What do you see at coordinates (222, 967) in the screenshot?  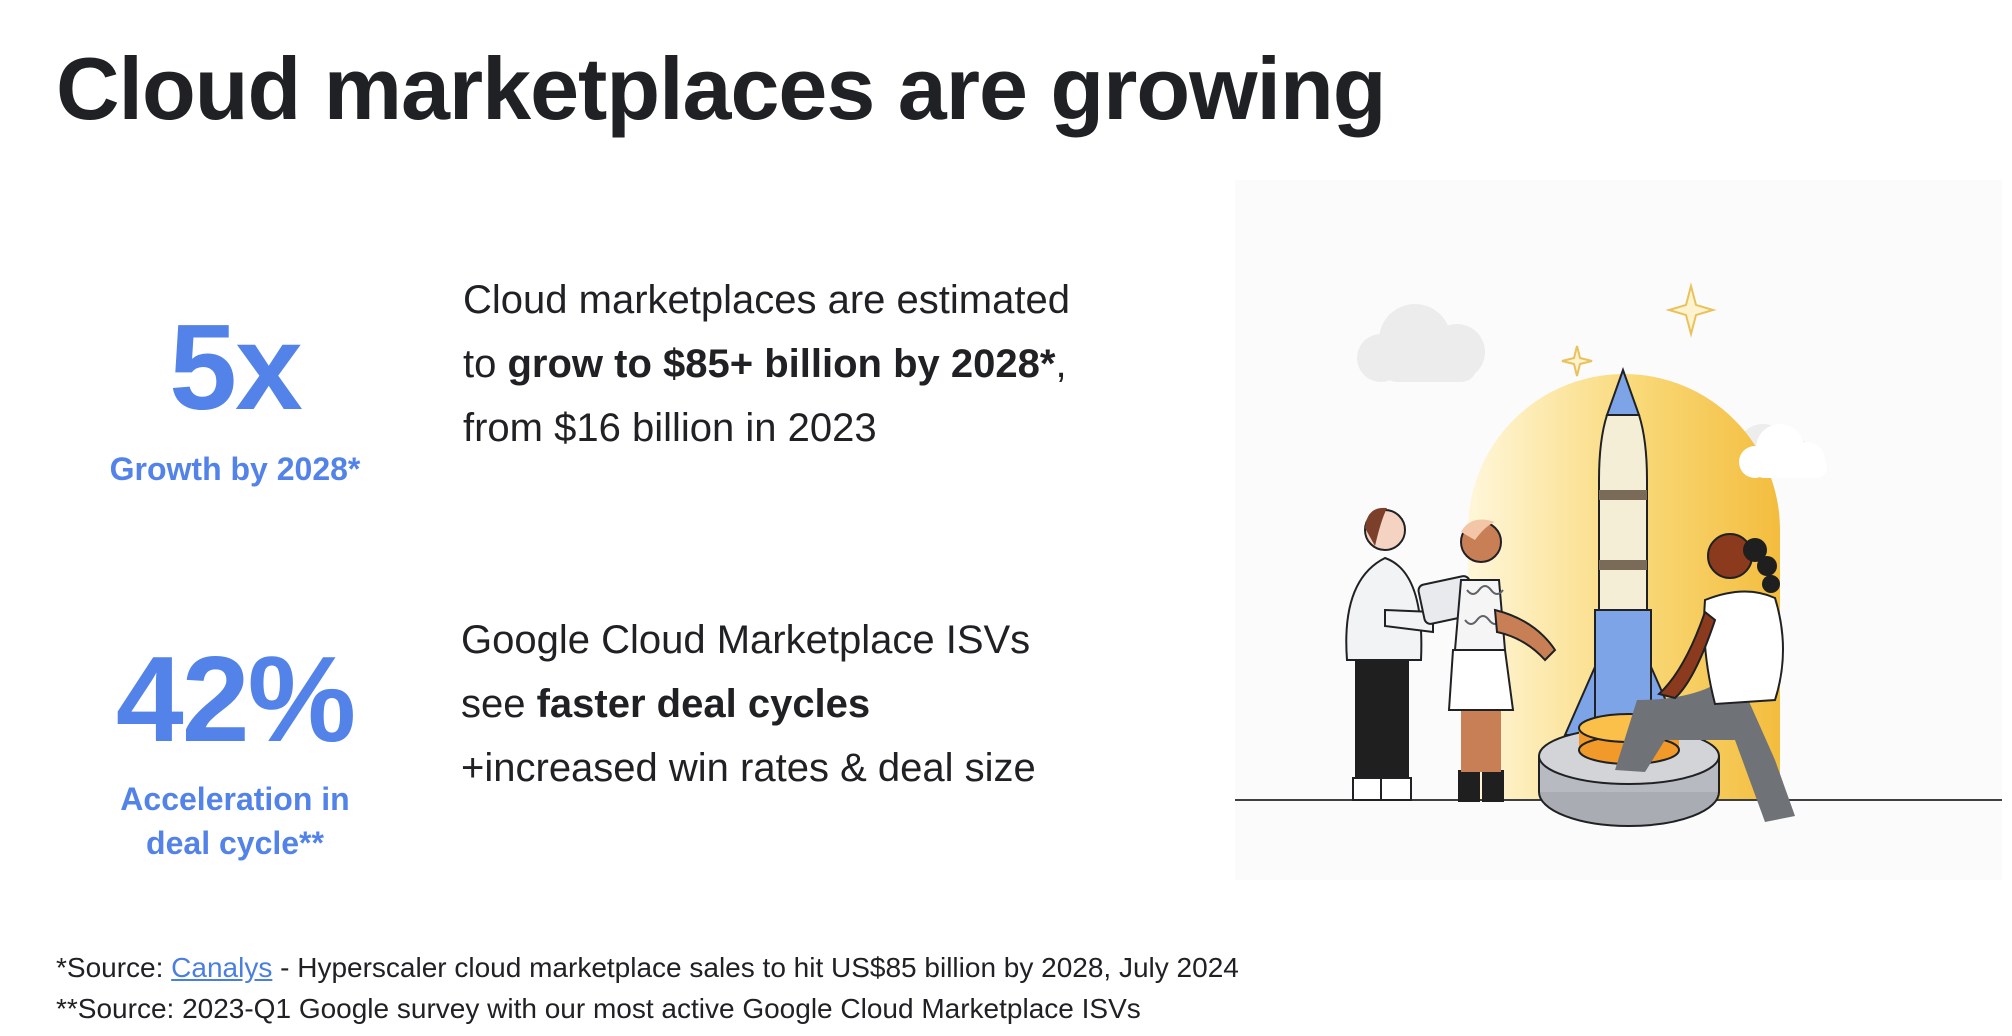 I see `canalys-link: Canalys` at bounding box center [222, 967].